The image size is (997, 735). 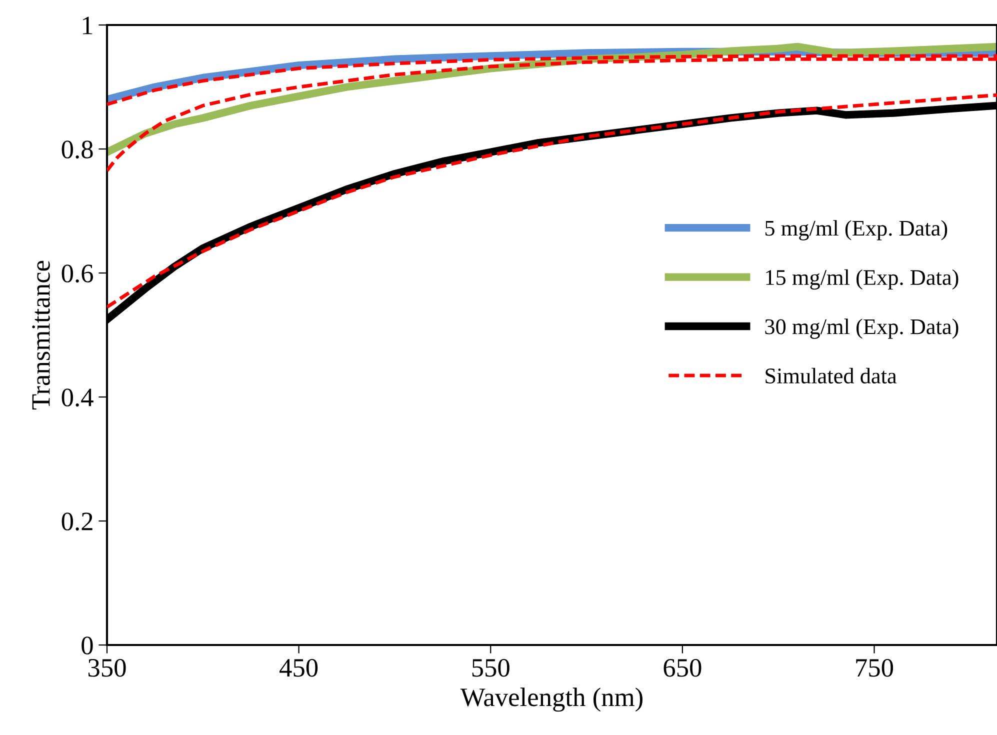 I want to click on x-axis-title: Wavelength (nm), so click(x=551, y=700).